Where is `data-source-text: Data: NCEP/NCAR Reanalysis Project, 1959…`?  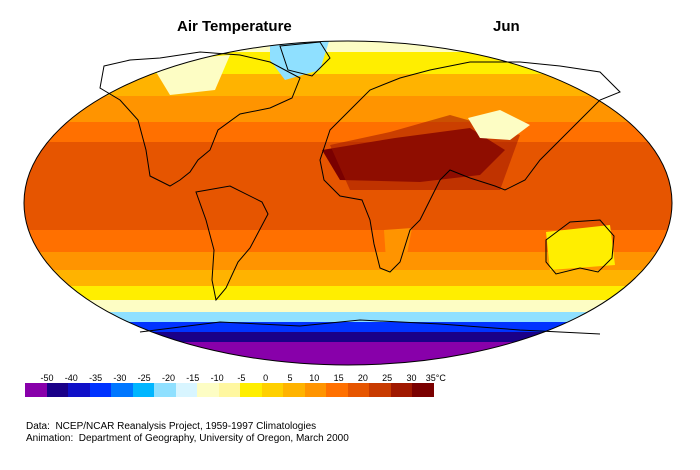
data-source-text: Data: NCEP/NCAR Reanalysis Project, 1959… is located at coordinates (171, 426).